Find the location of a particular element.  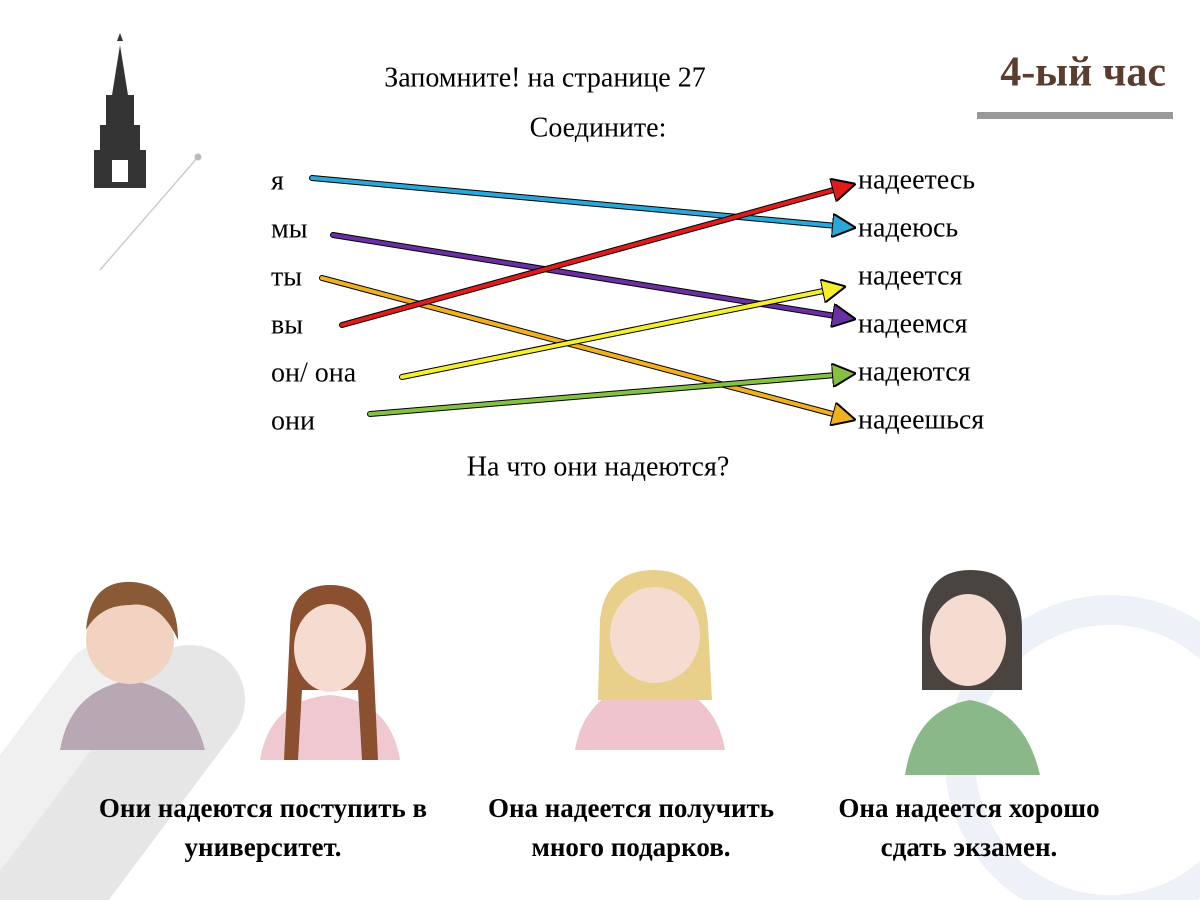

caption-line: Она надеется хорошо is located at coordinates (968, 808).